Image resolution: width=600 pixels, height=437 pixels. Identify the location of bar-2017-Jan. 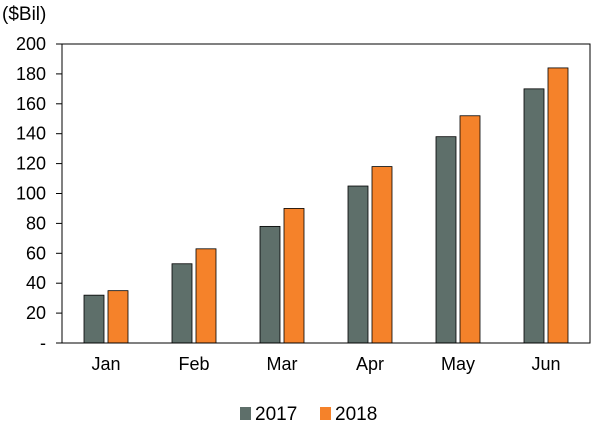
(94, 319).